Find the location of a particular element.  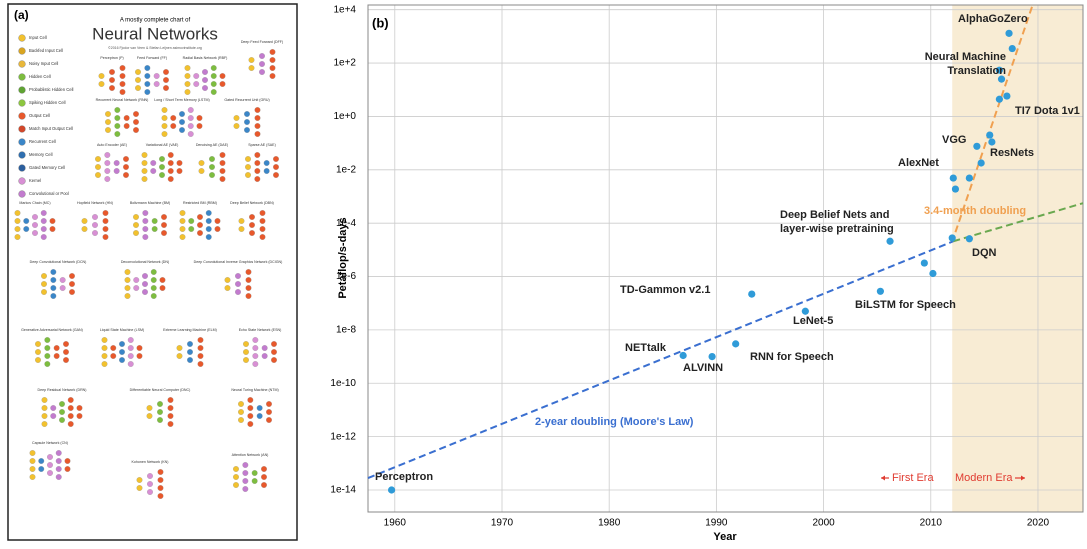

legend-label: Convolutional or Pool is located at coordinates (49, 193).